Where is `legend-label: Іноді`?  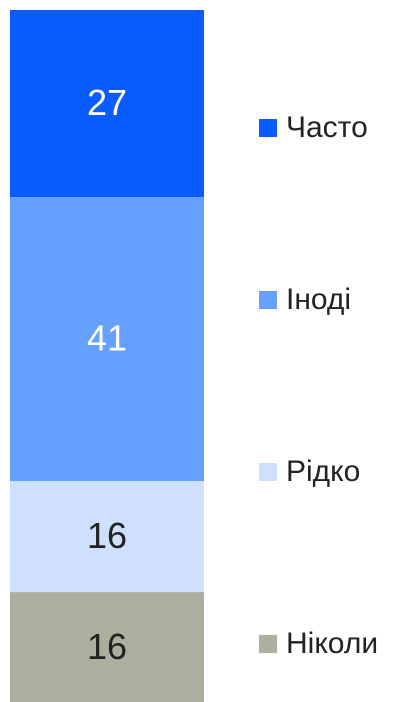
legend-label: Іноді is located at coordinates (318, 299).